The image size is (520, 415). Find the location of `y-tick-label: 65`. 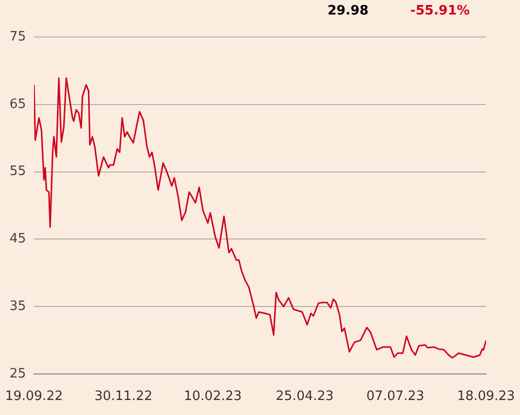

y-tick-label: 65 is located at coordinates (17, 104).